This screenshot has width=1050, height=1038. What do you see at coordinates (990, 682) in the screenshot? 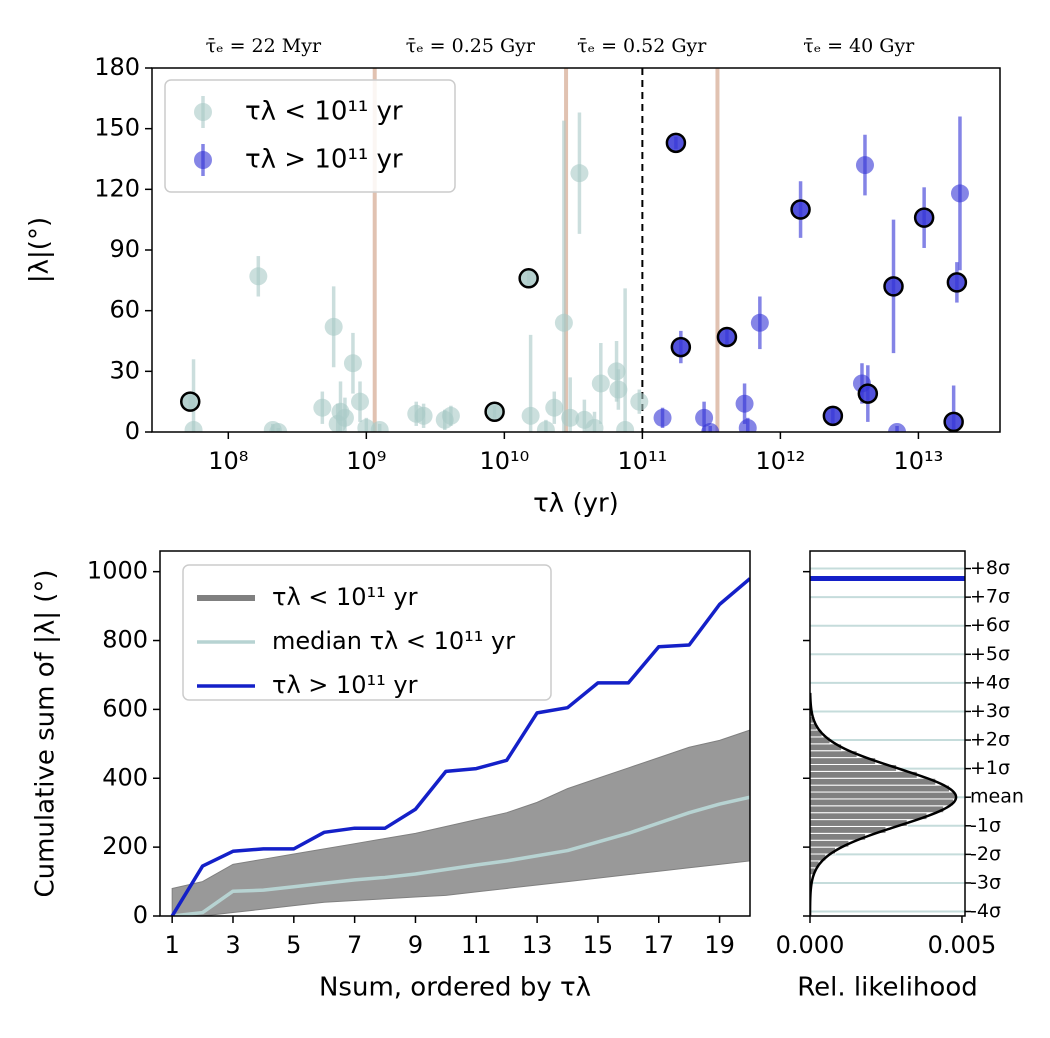
I see `y-tick-label: +4σ` at bounding box center [990, 682].